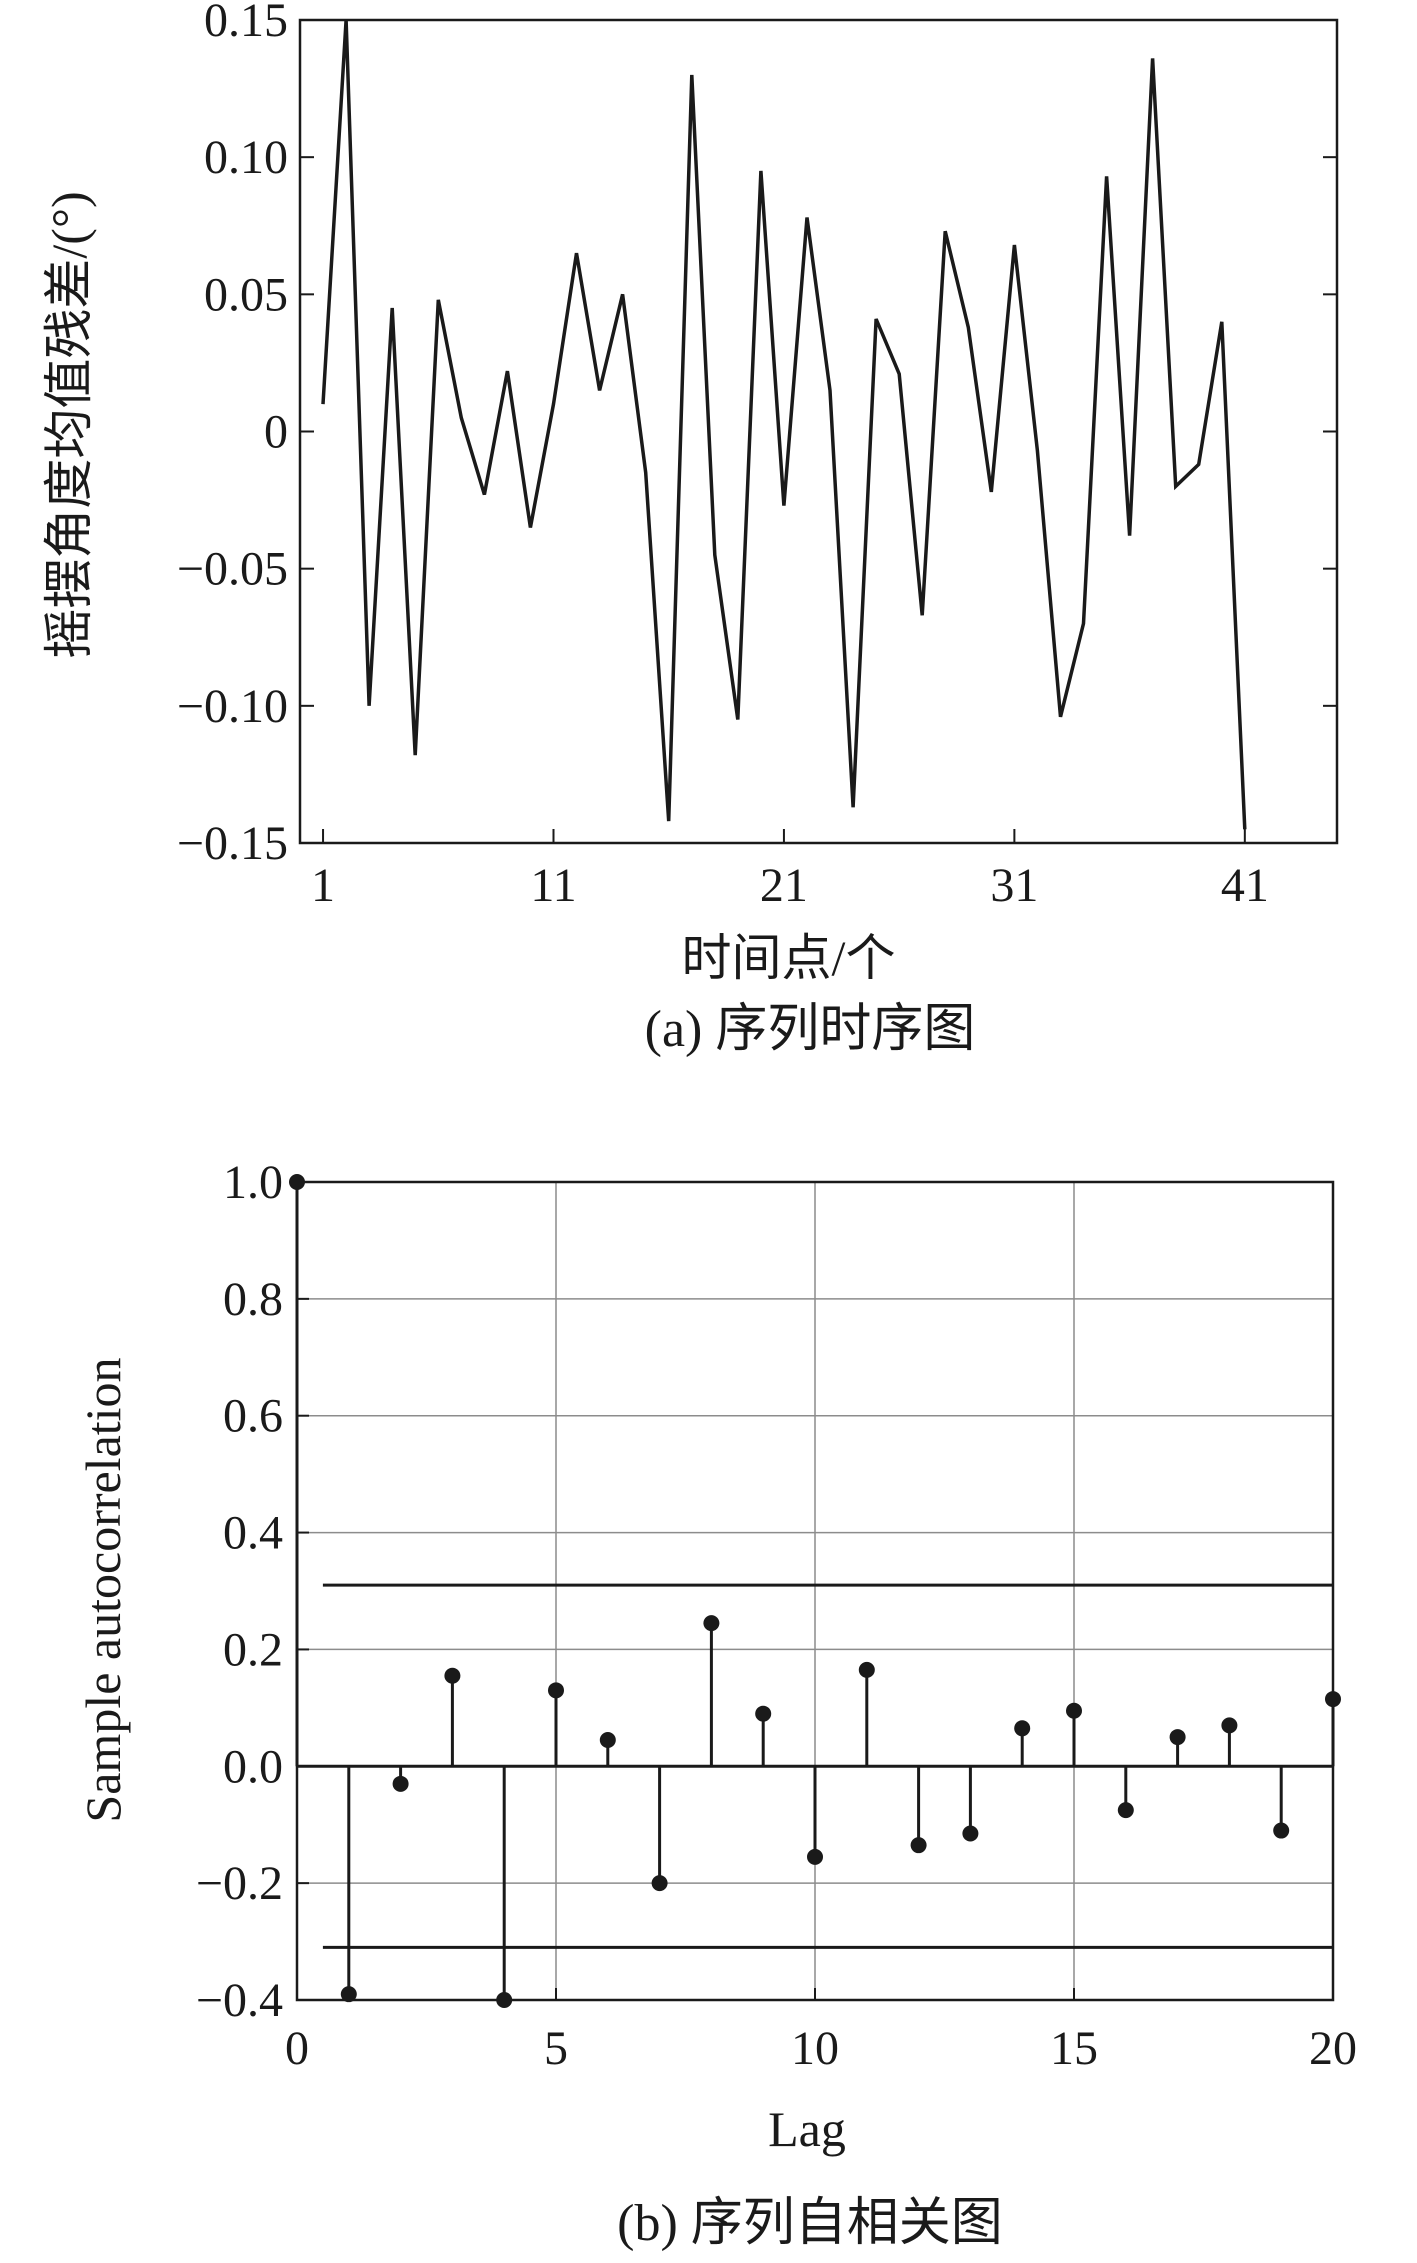 The width and height of the screenshot is (1417, 2263). What do you see at coordinates (253, 1649) in the screenshot?
I see `chart-b-ytick-label: 0.2` at bounding box center [253, 1649].